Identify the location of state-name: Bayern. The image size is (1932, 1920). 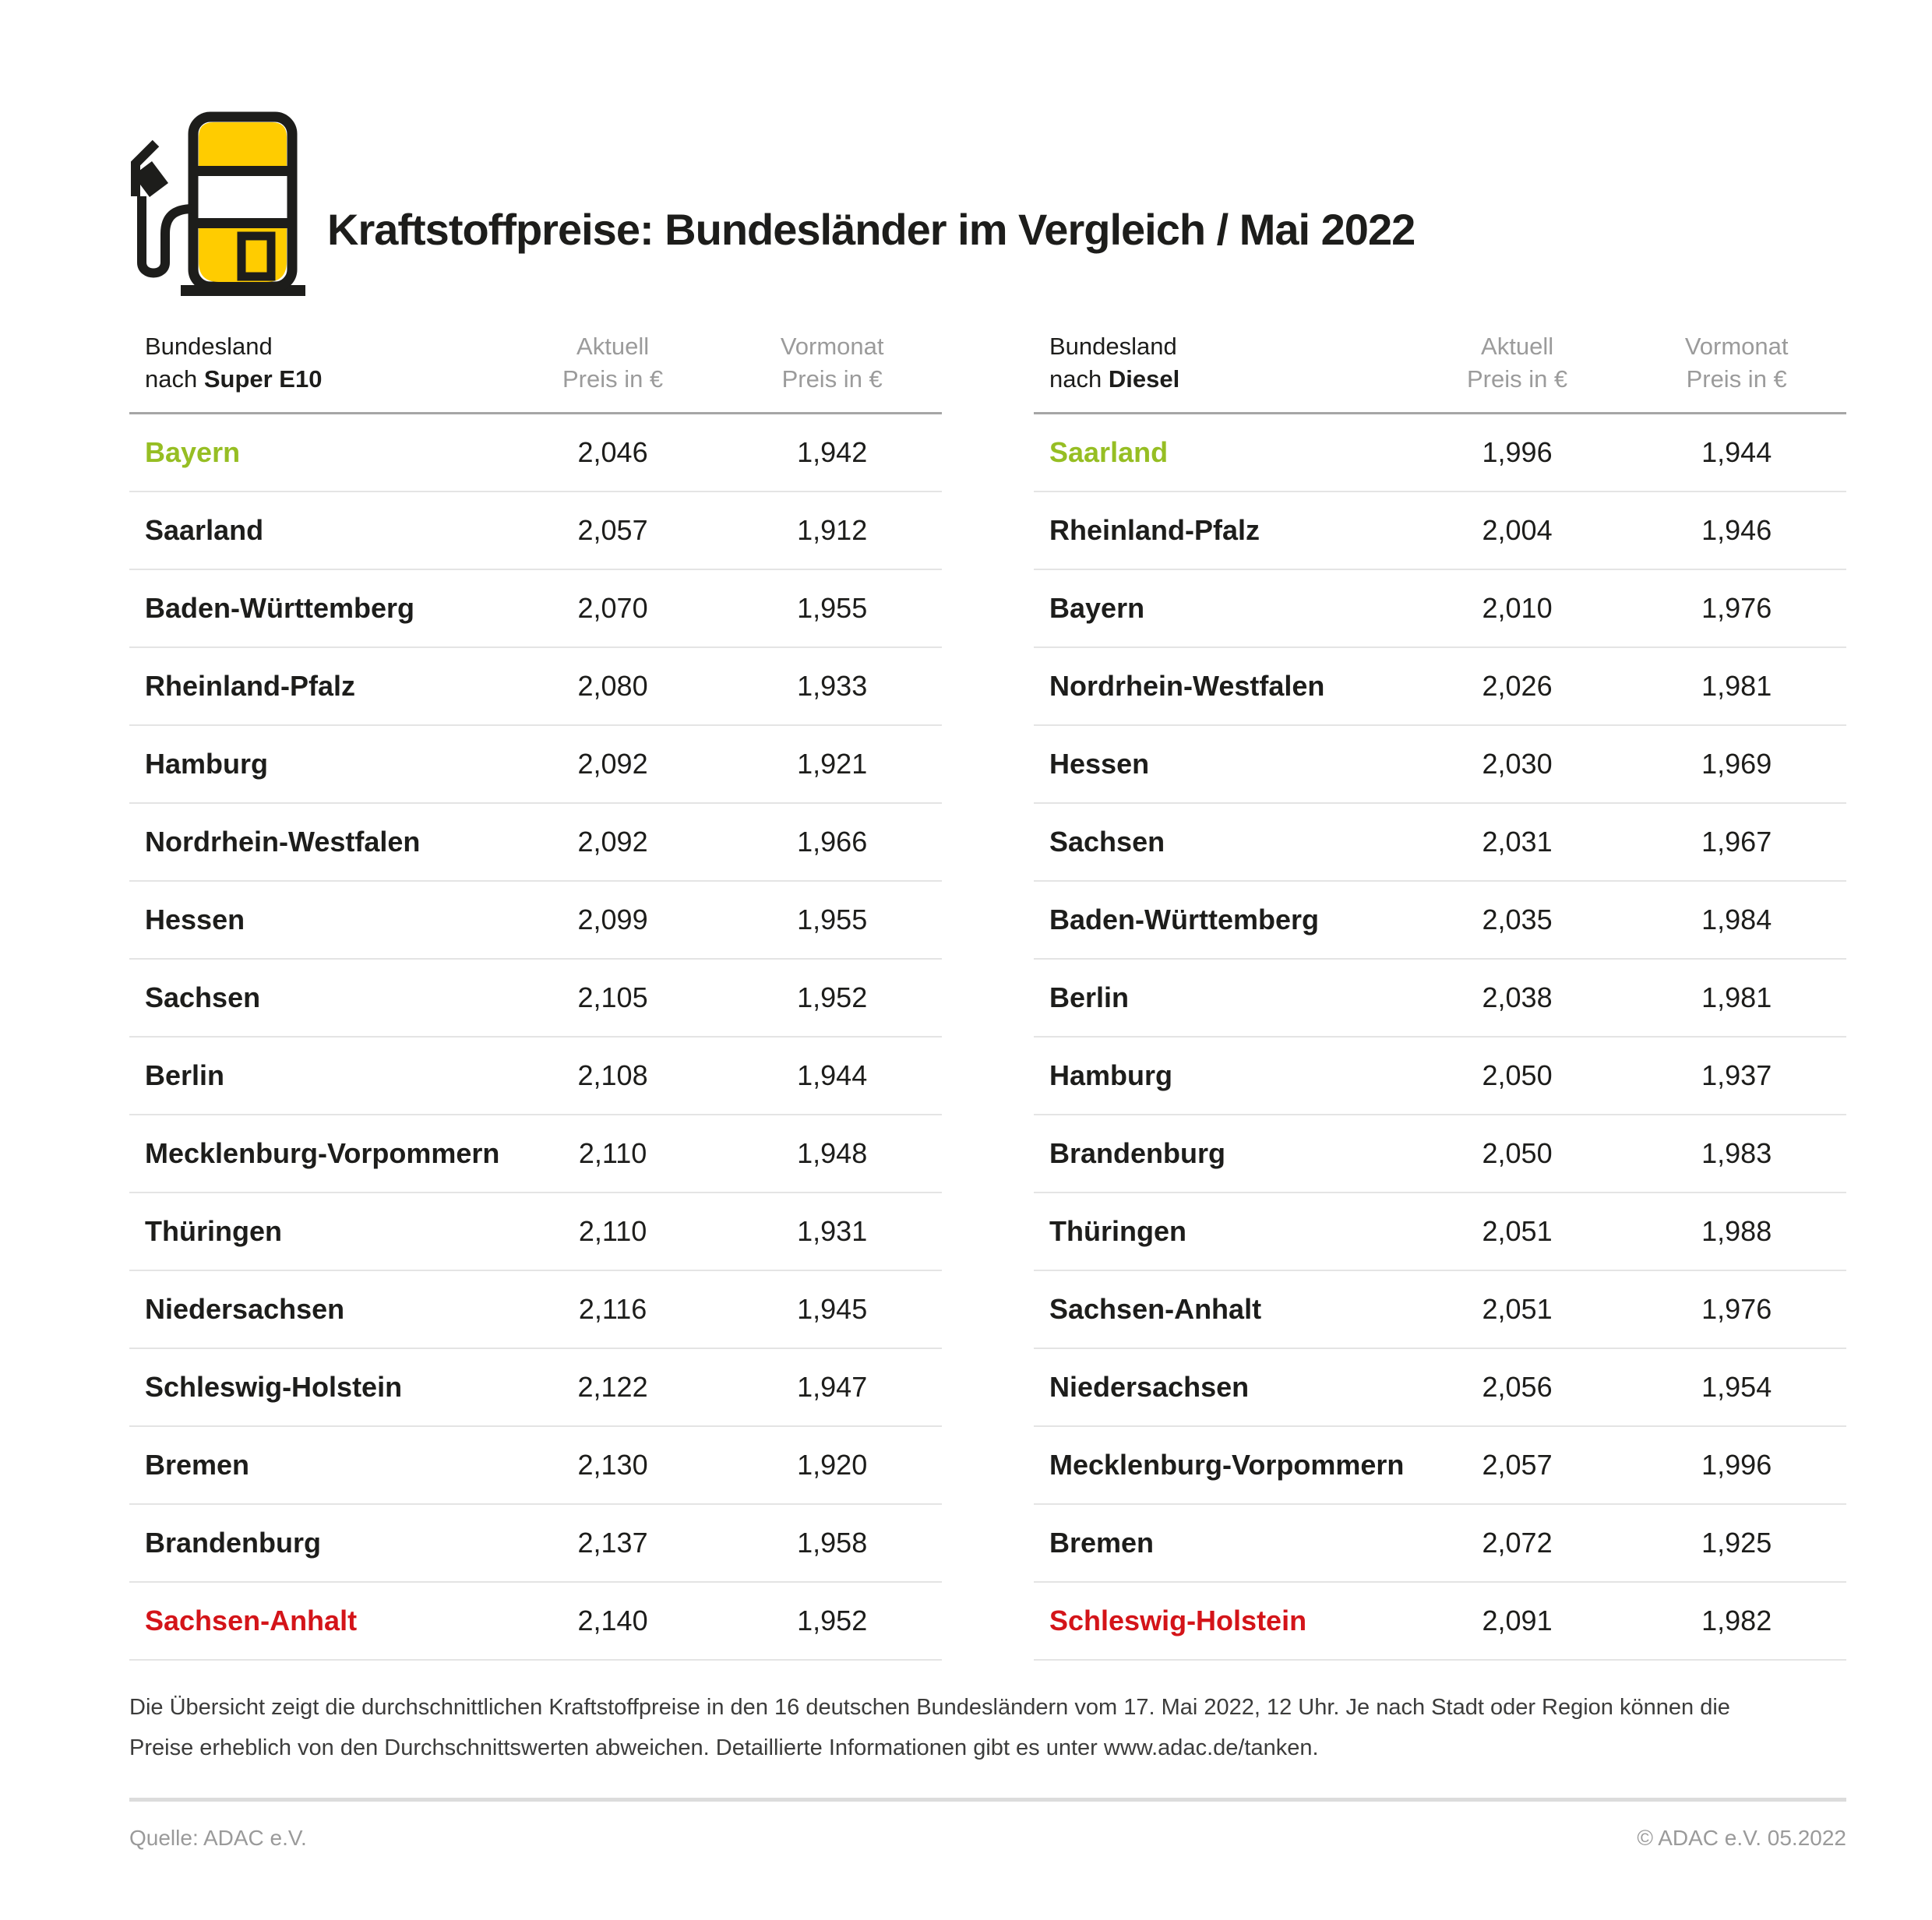
(1097, 608).